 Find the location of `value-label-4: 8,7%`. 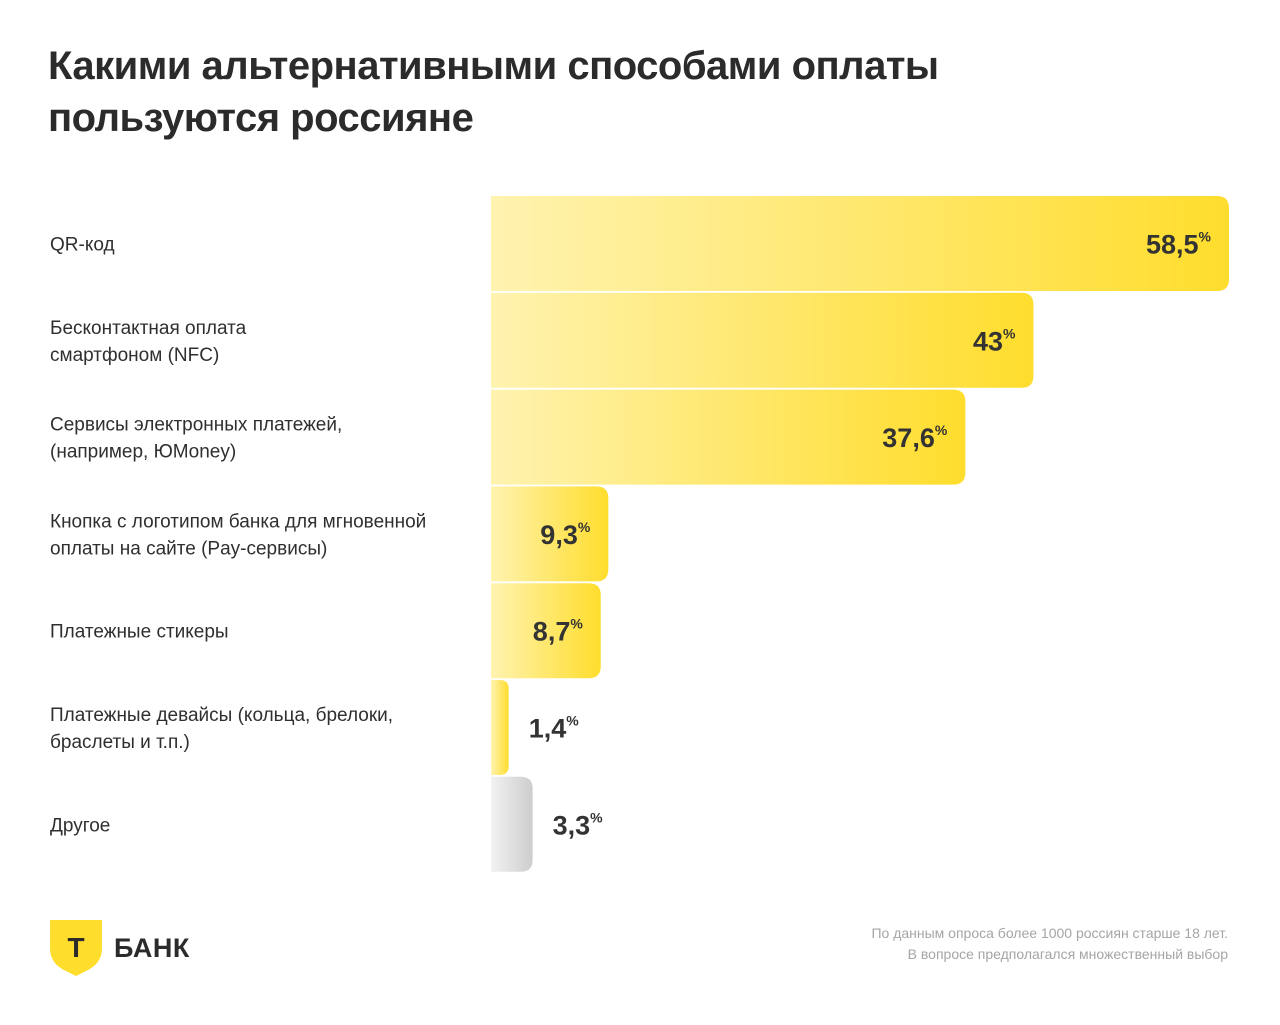

value-label-4: 8,7% is located at coordinates (558, 631).